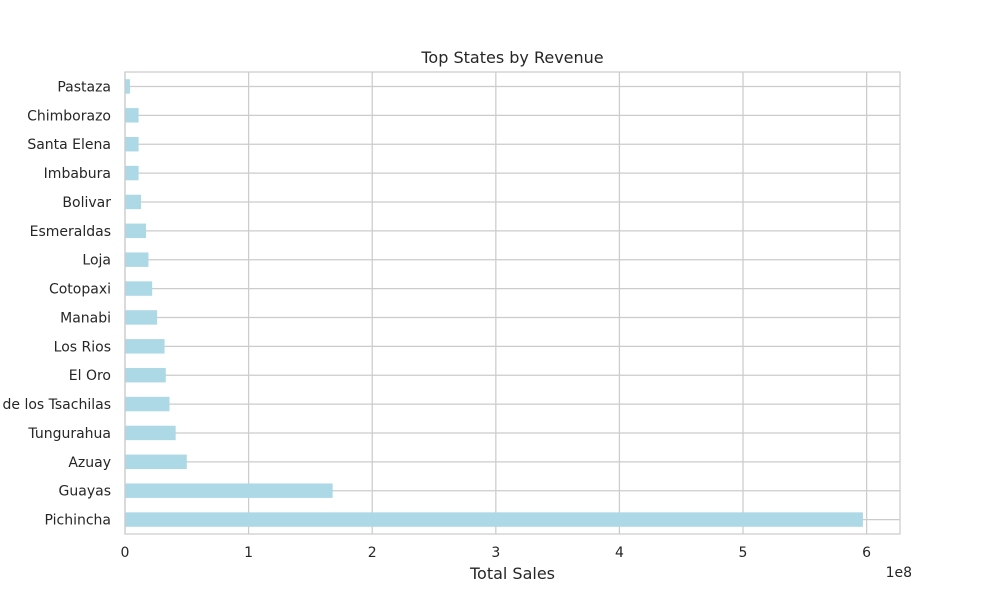  I want to click on y-tick-label: Guayas, so click(85, 492).